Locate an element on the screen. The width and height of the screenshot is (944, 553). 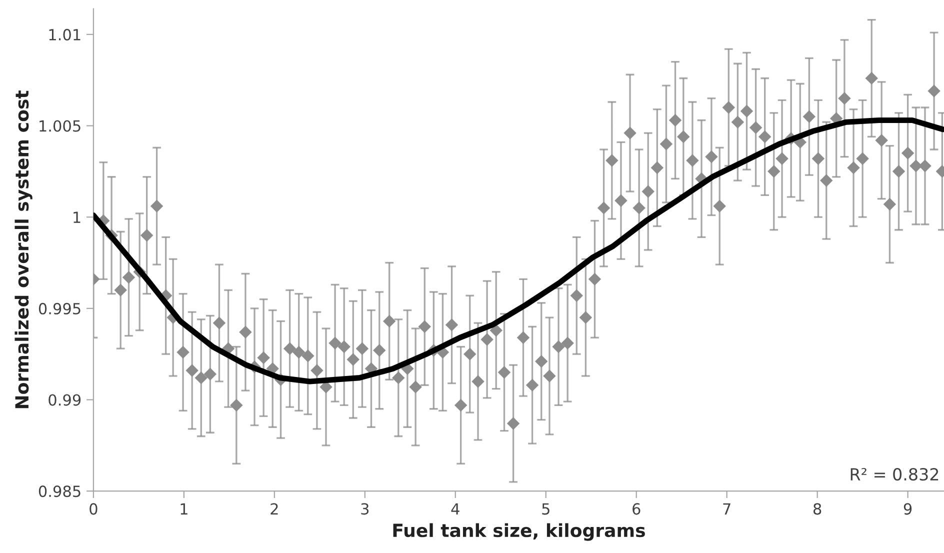
y-tick-label: 1.005 is located at coordinates (60, 126).